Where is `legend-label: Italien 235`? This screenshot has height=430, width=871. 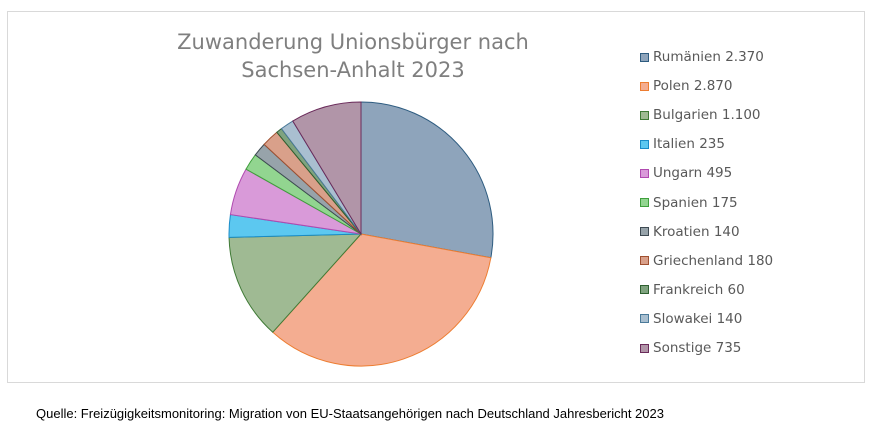 legend-label: Italien 235 is located at coordinates (689, 144).